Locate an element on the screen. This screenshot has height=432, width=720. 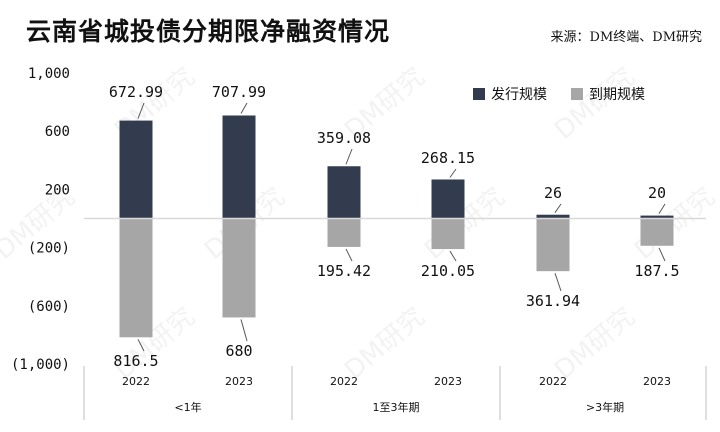
issuance-data-label: 359.08 is located at coordinates (344, 138).